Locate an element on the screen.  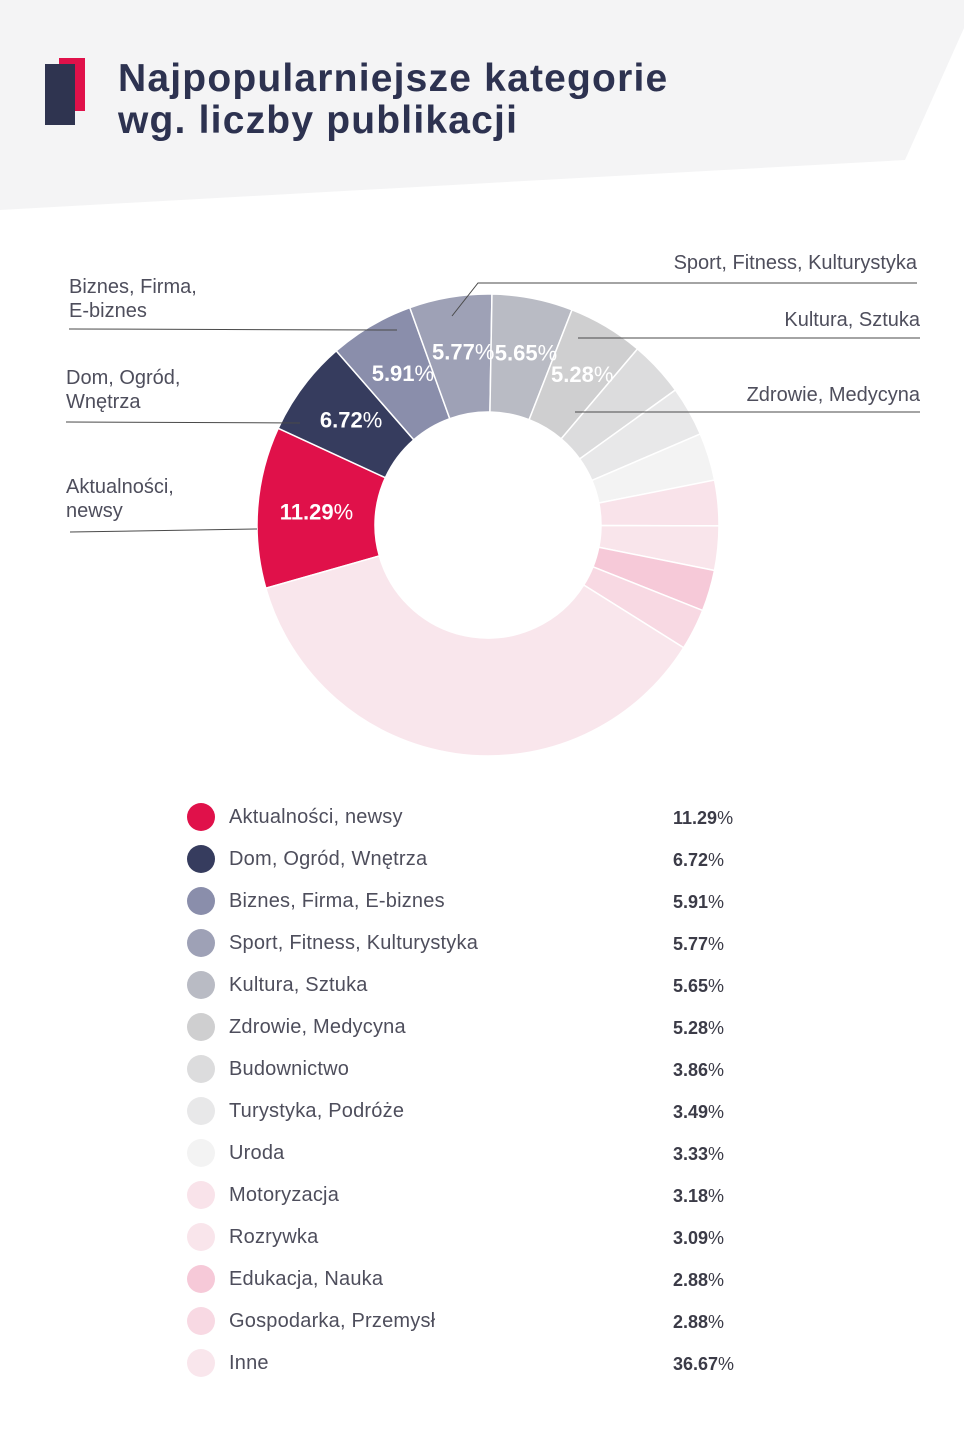
legend-item: Uroda 3.33% is located at coordinates (482, 1153).